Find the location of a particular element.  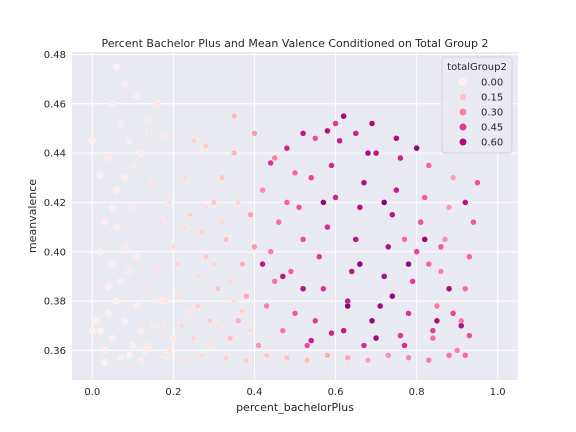

legend-entry-label: 0.60 is located at coordinates (492, 143).